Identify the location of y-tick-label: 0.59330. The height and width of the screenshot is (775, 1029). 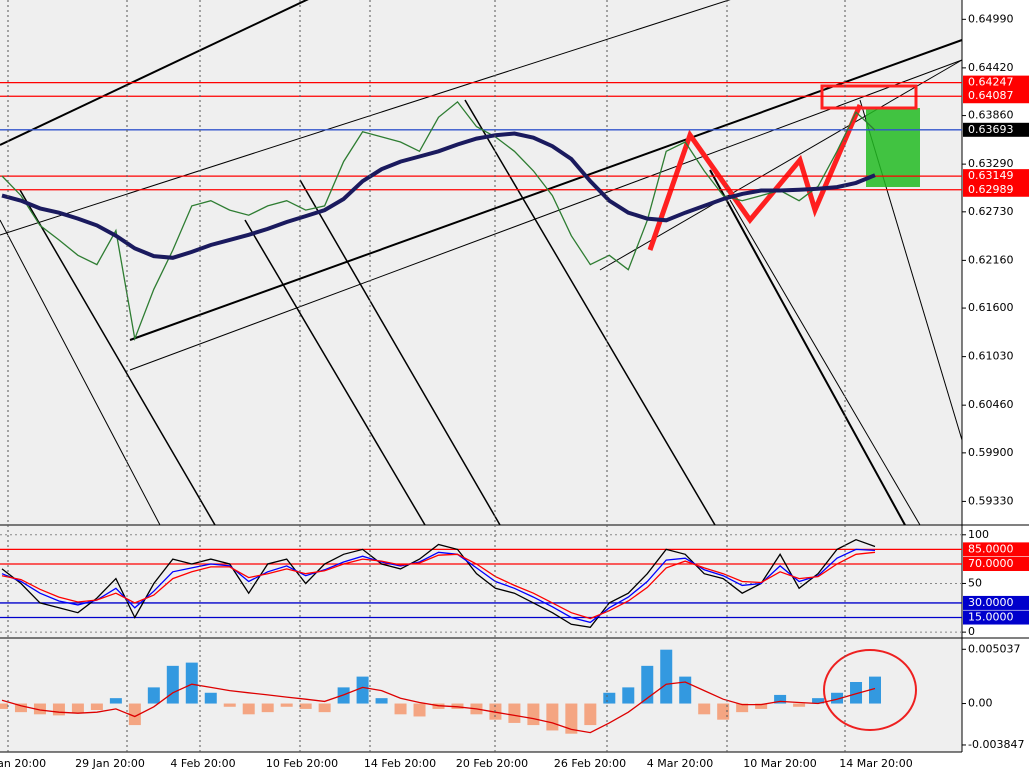
(991, 500).